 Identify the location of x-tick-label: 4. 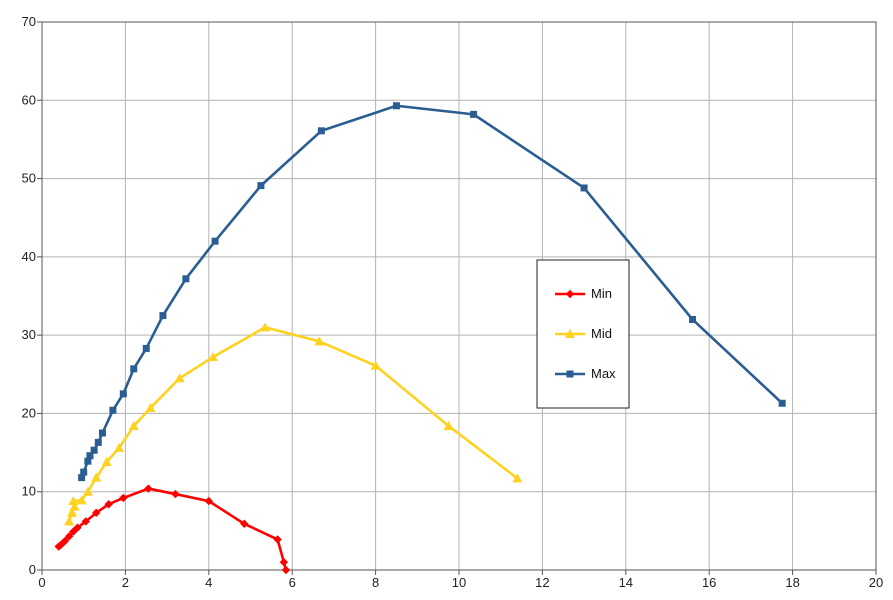
(208, 582).